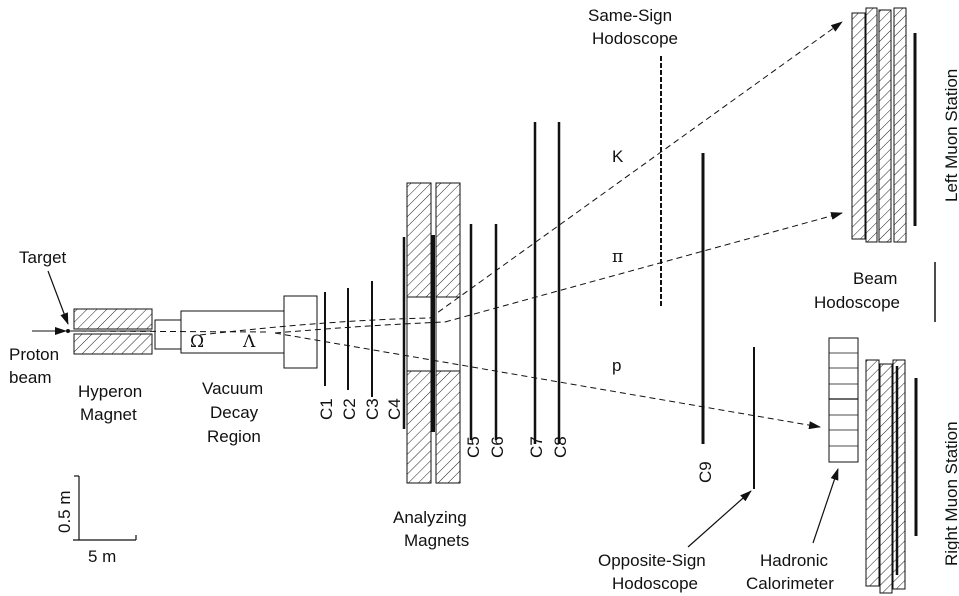 This screenshot has width=959, height=596. What do you see at coordinates (197, 342) in the screenshot?
I see `omega-label: Ω` at bounding box center [197, 342].